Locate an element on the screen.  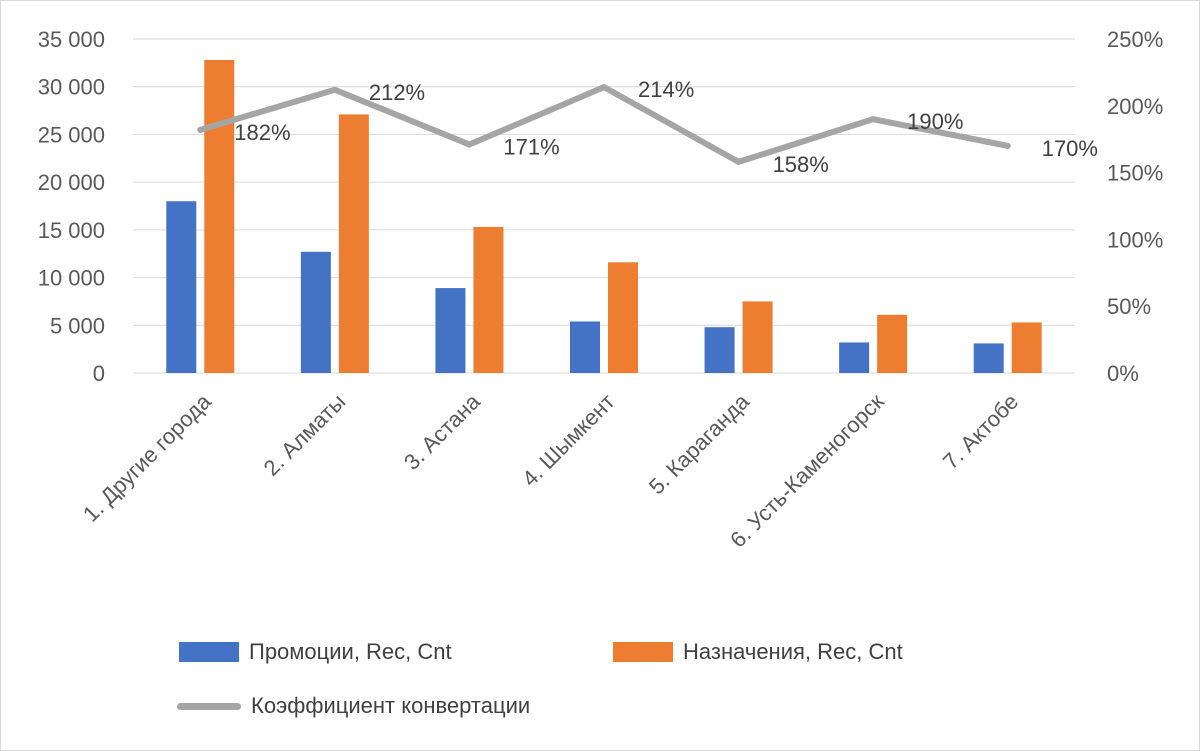
x-tick-label: 7. Актобе is located at coordinates (980, 431).